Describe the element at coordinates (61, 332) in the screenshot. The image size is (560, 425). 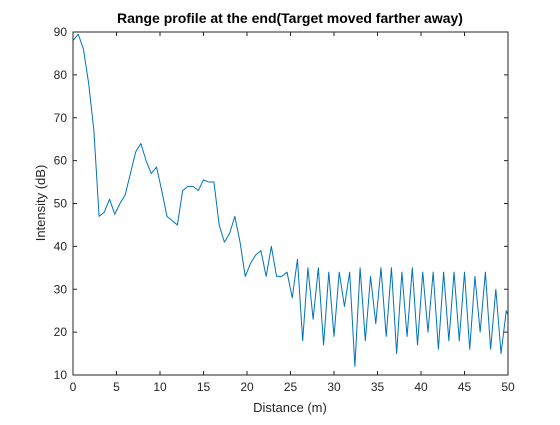
I see `y-tick-label: 20` at that location.